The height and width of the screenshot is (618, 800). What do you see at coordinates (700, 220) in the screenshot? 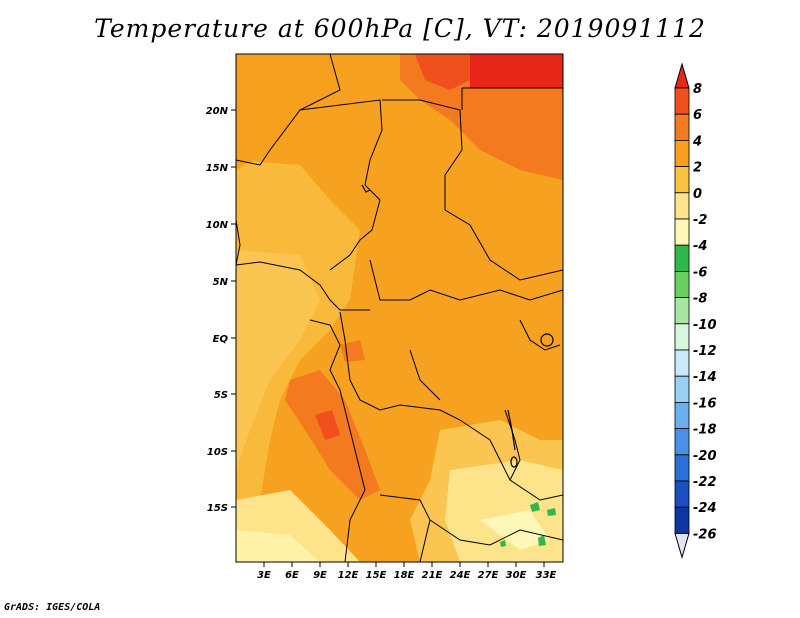
I see `colorbar-label: -2` at bounding box center [700, 220].